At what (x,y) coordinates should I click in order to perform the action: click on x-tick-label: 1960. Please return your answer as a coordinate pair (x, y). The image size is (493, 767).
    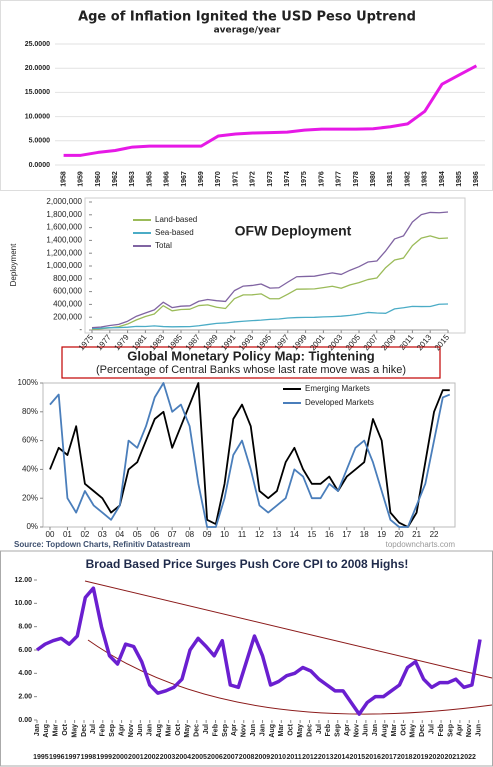
    Looking at the image, I should click on (98, 179).